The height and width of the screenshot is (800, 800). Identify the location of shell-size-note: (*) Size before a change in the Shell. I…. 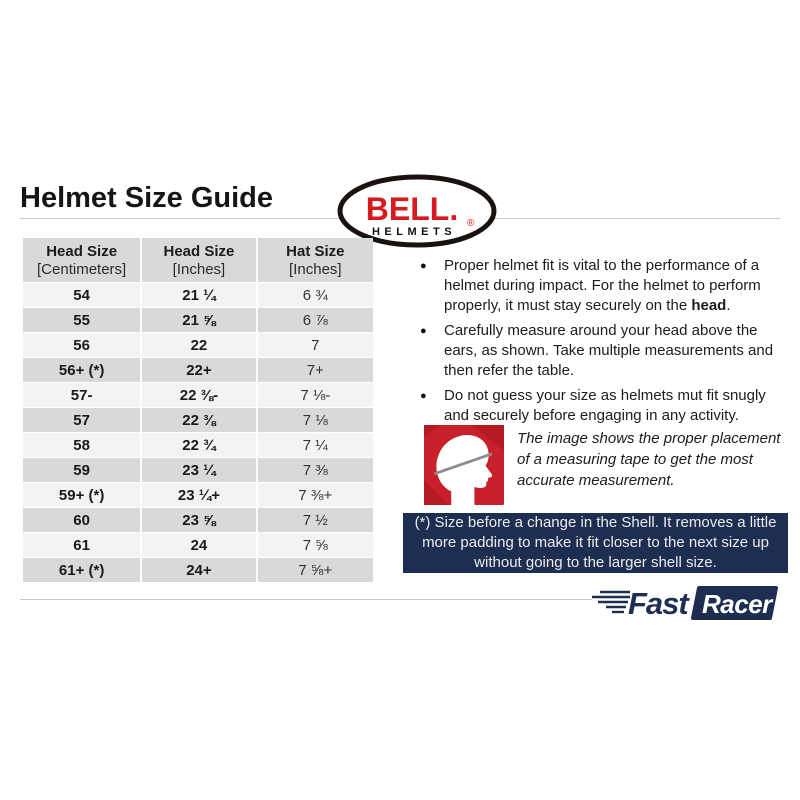
(595, 543).